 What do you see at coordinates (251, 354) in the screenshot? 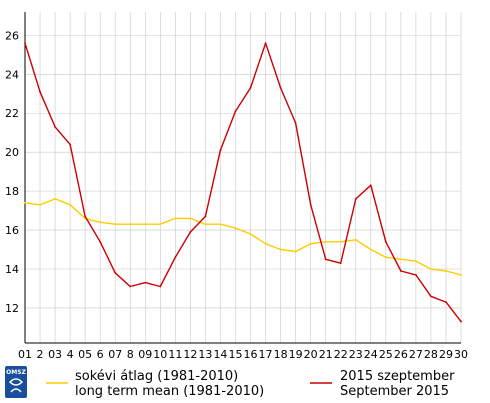
I see `x-minor-tick-label: 16` at bounding box center [251, 354].